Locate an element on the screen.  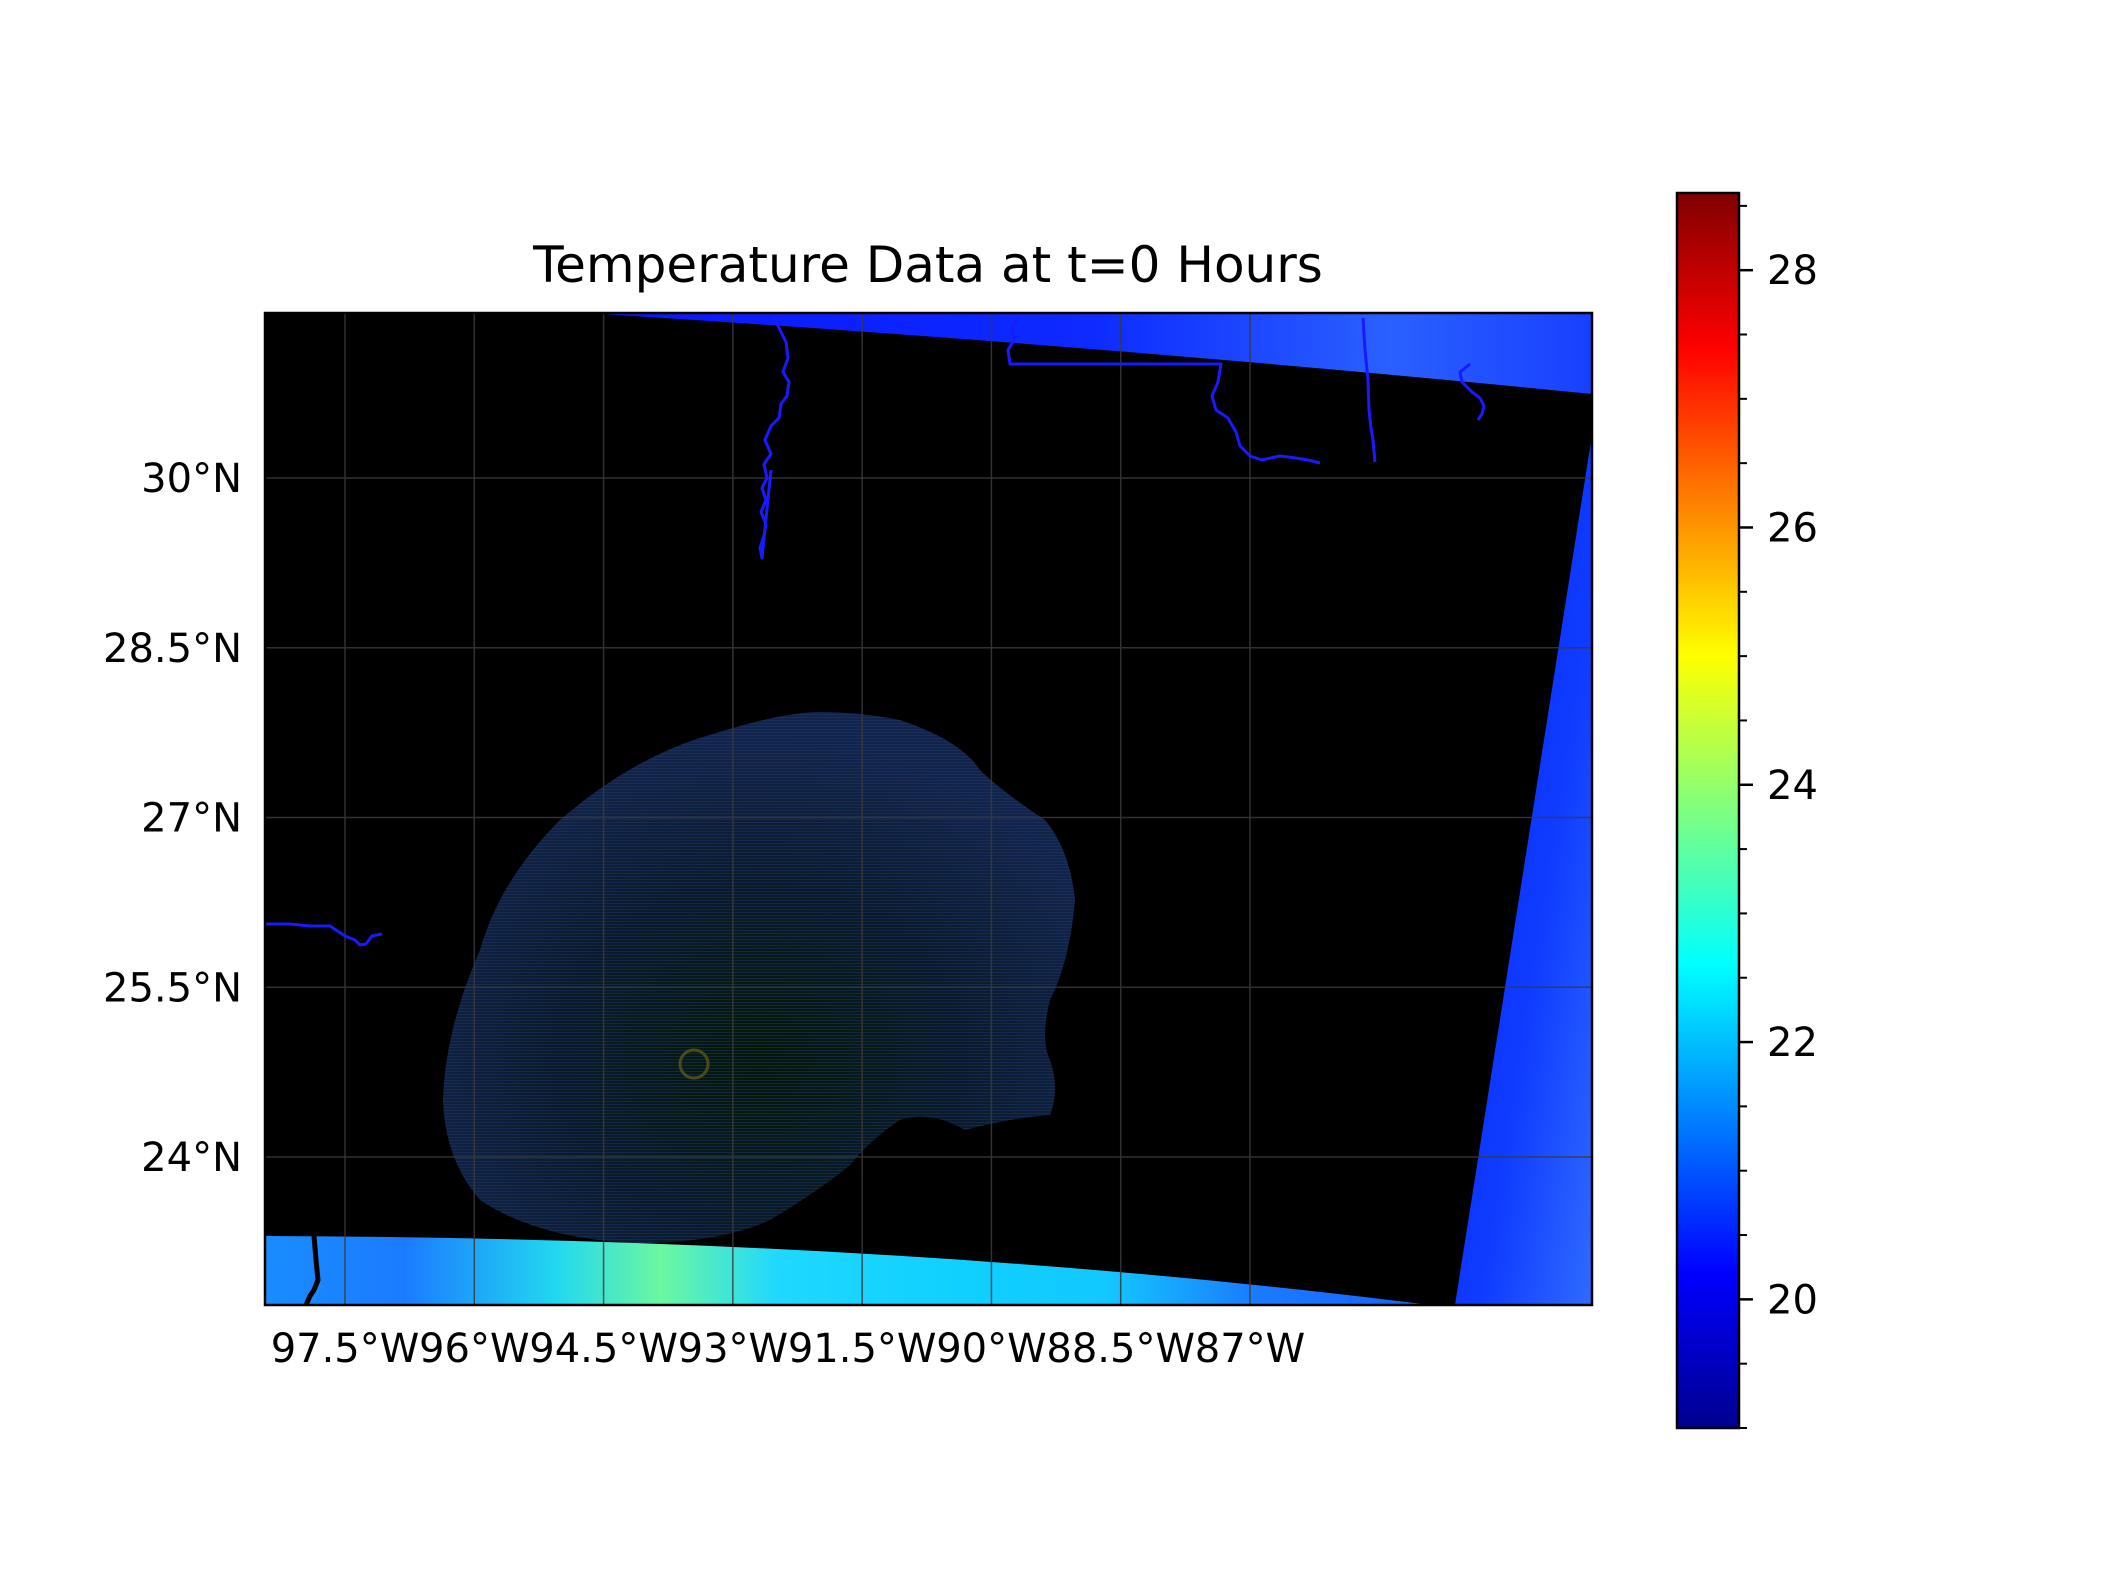
longitude-labels: 97.5°W 96°W 94.5°W 93°W 91.5°W 90°W 88.5°W 87°W is located at coordinates (788, 1349).